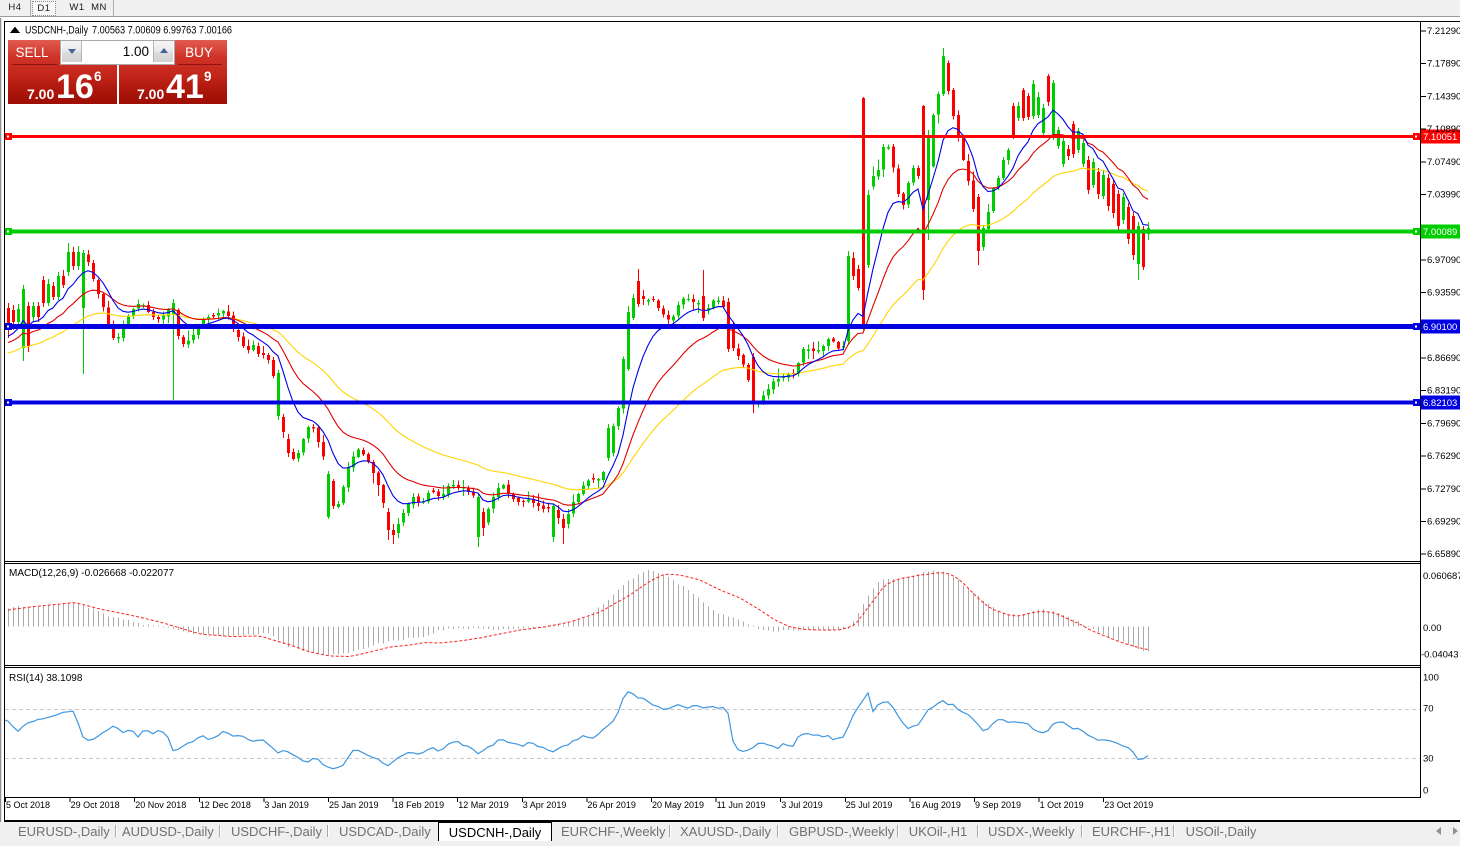  I want to click on svg-text: 7.07490, so click(1443, 162).